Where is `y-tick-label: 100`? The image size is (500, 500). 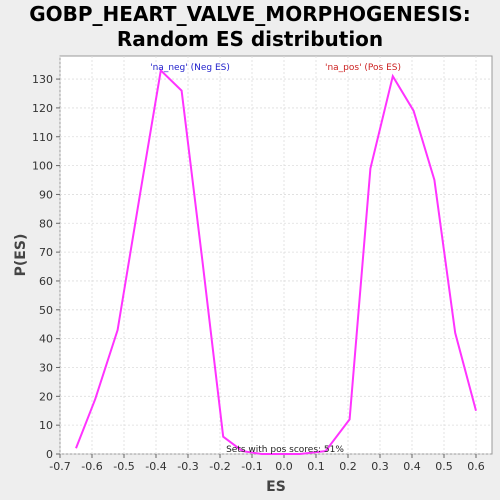
y-tick-label: 100 is located at coordinates (42, 166).